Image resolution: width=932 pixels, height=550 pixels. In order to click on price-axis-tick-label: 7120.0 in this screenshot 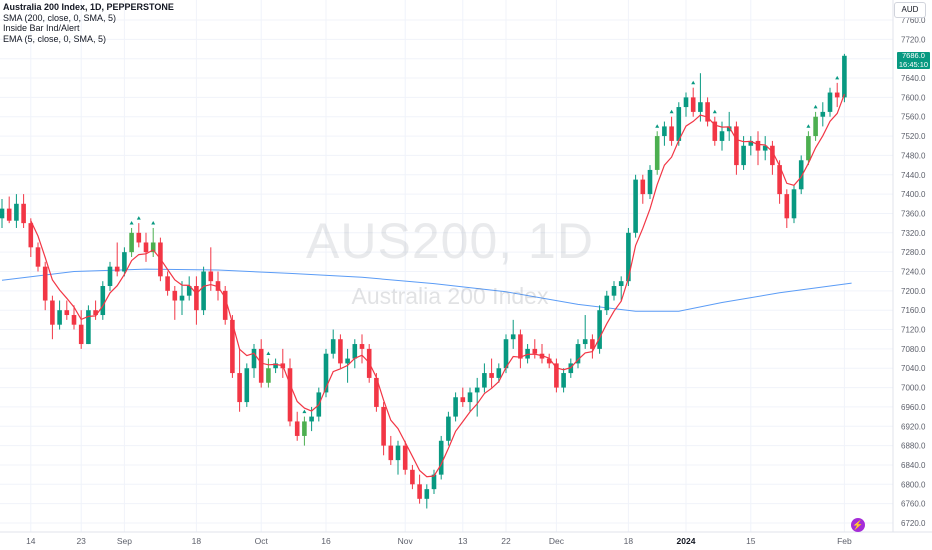, I will do `click(913, 330)`.